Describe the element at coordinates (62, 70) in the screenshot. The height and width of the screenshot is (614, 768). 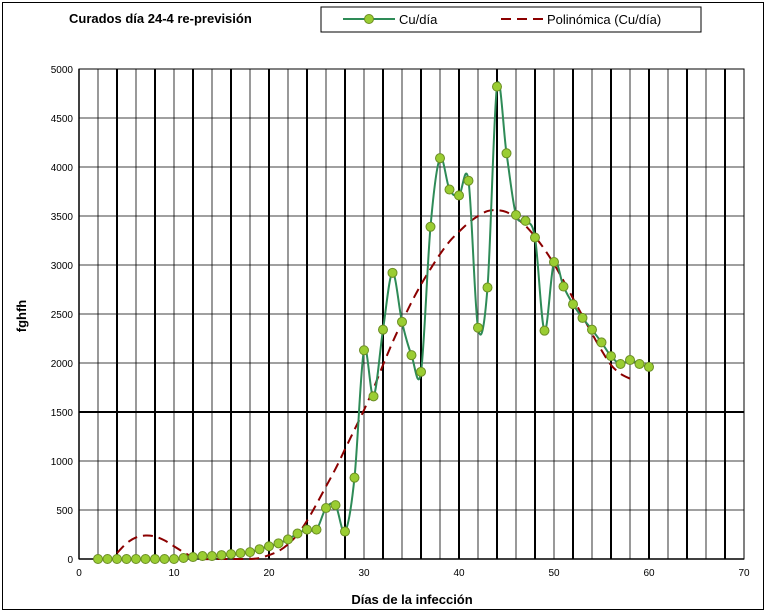
I see `y-tick-label: 5000` at that location.